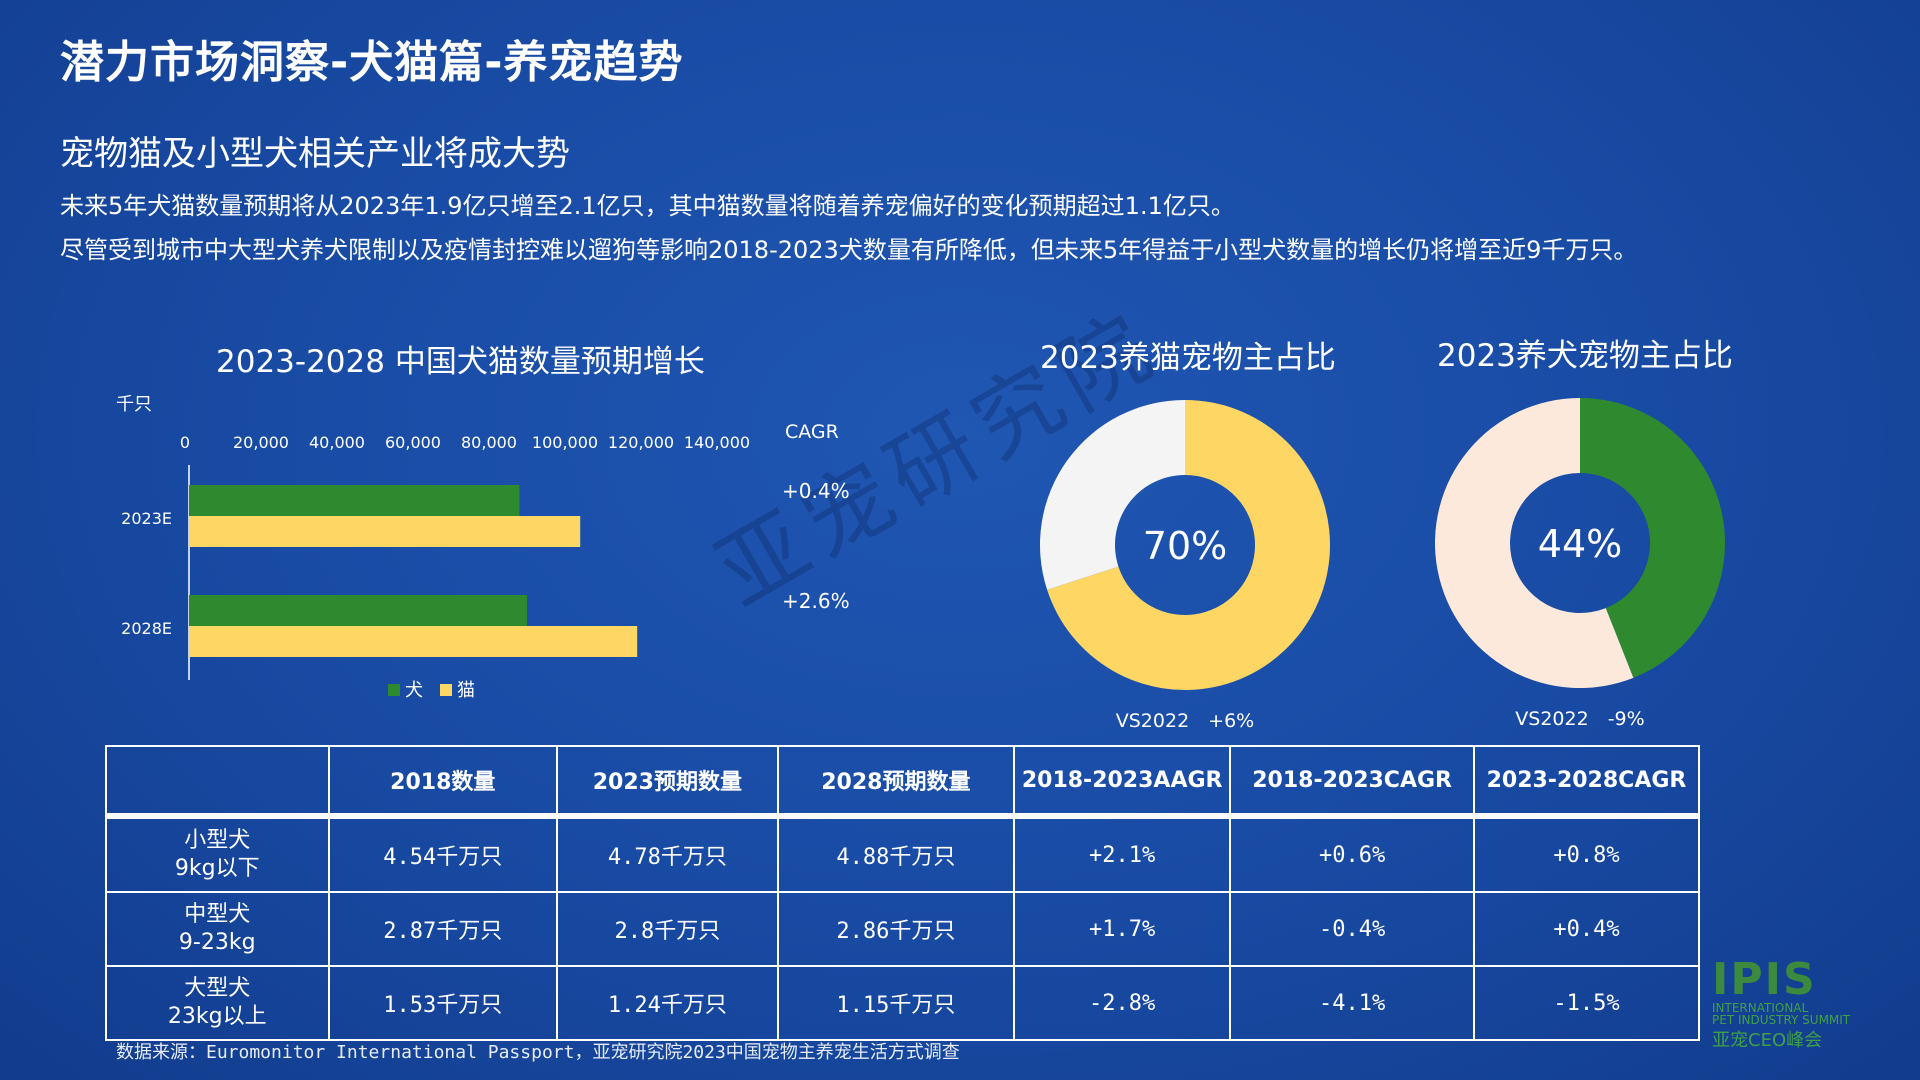  I want to click on bar-dog-2023E, so click(354, 500).